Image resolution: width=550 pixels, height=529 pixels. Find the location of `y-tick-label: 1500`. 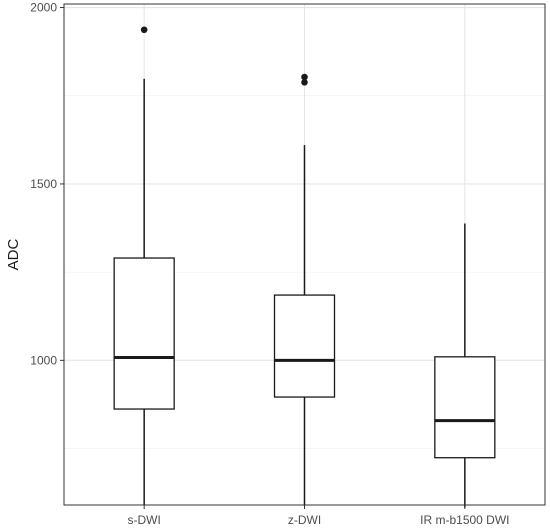

y-tick-label: 1500 is located at coordinates (43, 184).